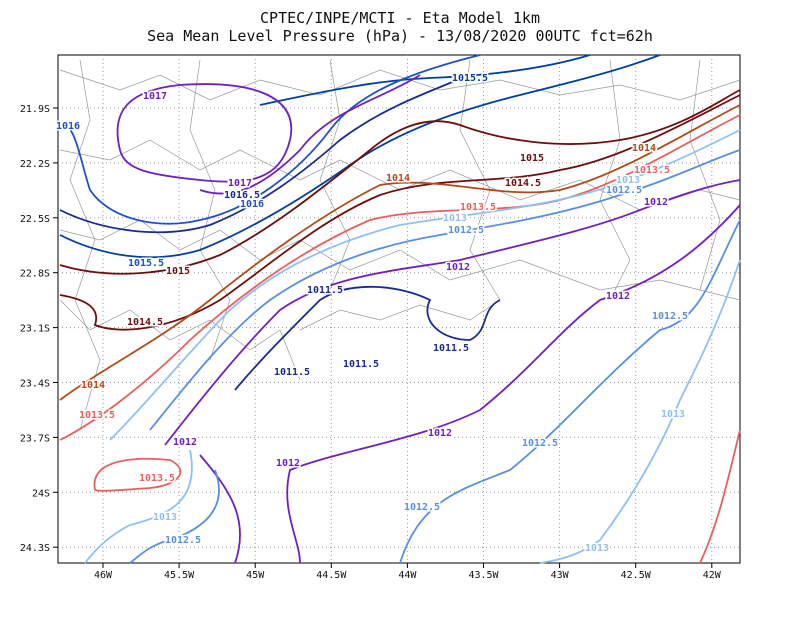  Describe the element at coordinates (35, 164) in the screenshot. I see `y-tick-label: 22.2S` at that location.